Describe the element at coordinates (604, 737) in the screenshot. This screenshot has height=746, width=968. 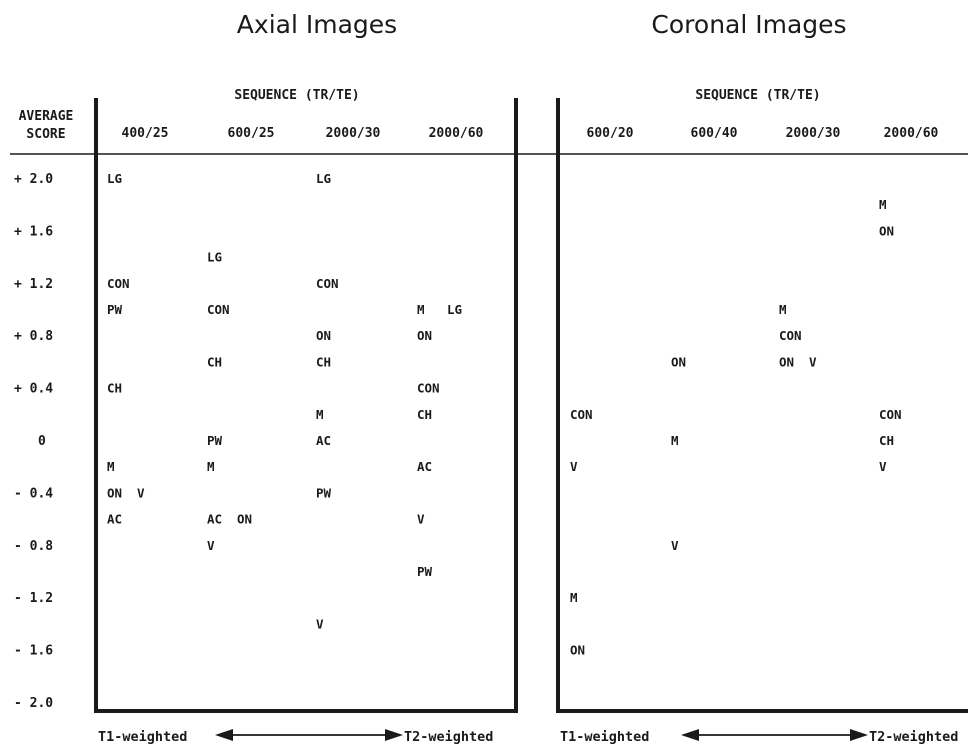
I see `coronal-t1-label: T1-weighted` at that location.